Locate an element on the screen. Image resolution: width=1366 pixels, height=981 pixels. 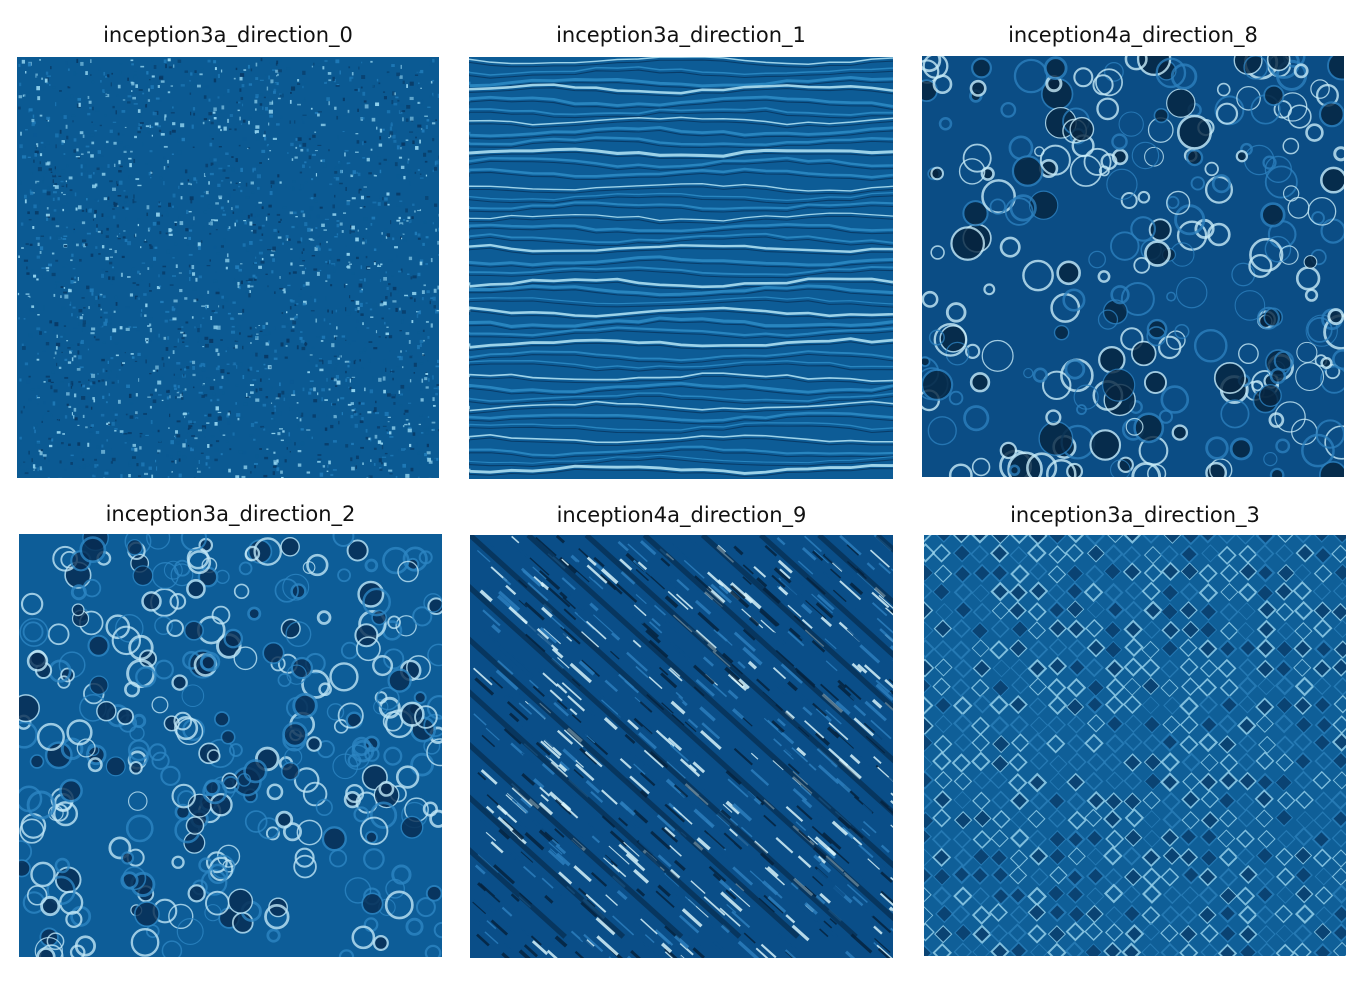
panel-inception4a-direction-8: inception4a_direction_8 is located at coordinates (1133, 248).